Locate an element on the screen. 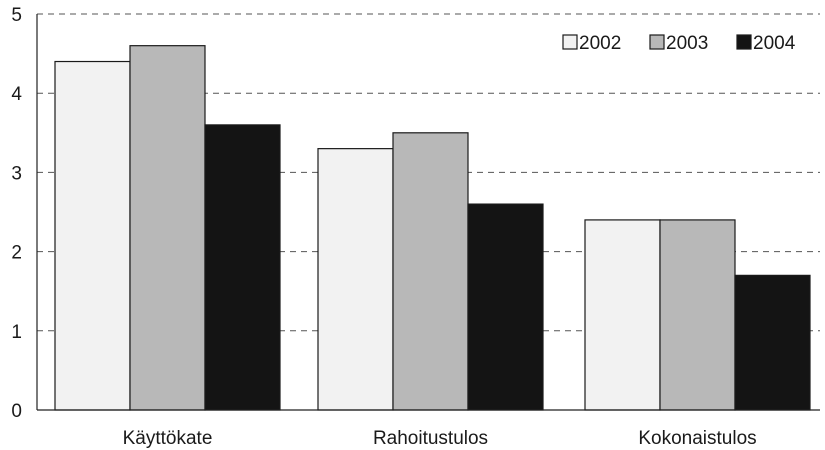 The image size is (825, 450). category-label: Rahoitustulos is located at coordinates (430, 438).